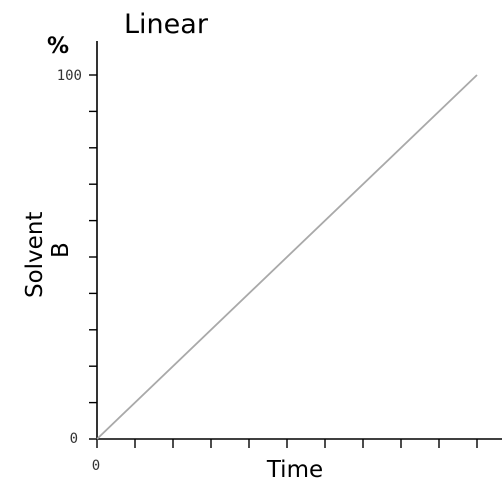  Describe the element at coordinates (35, 255) in the screenshot. I see `y-axis-label-line-1: Solvent` at that location.